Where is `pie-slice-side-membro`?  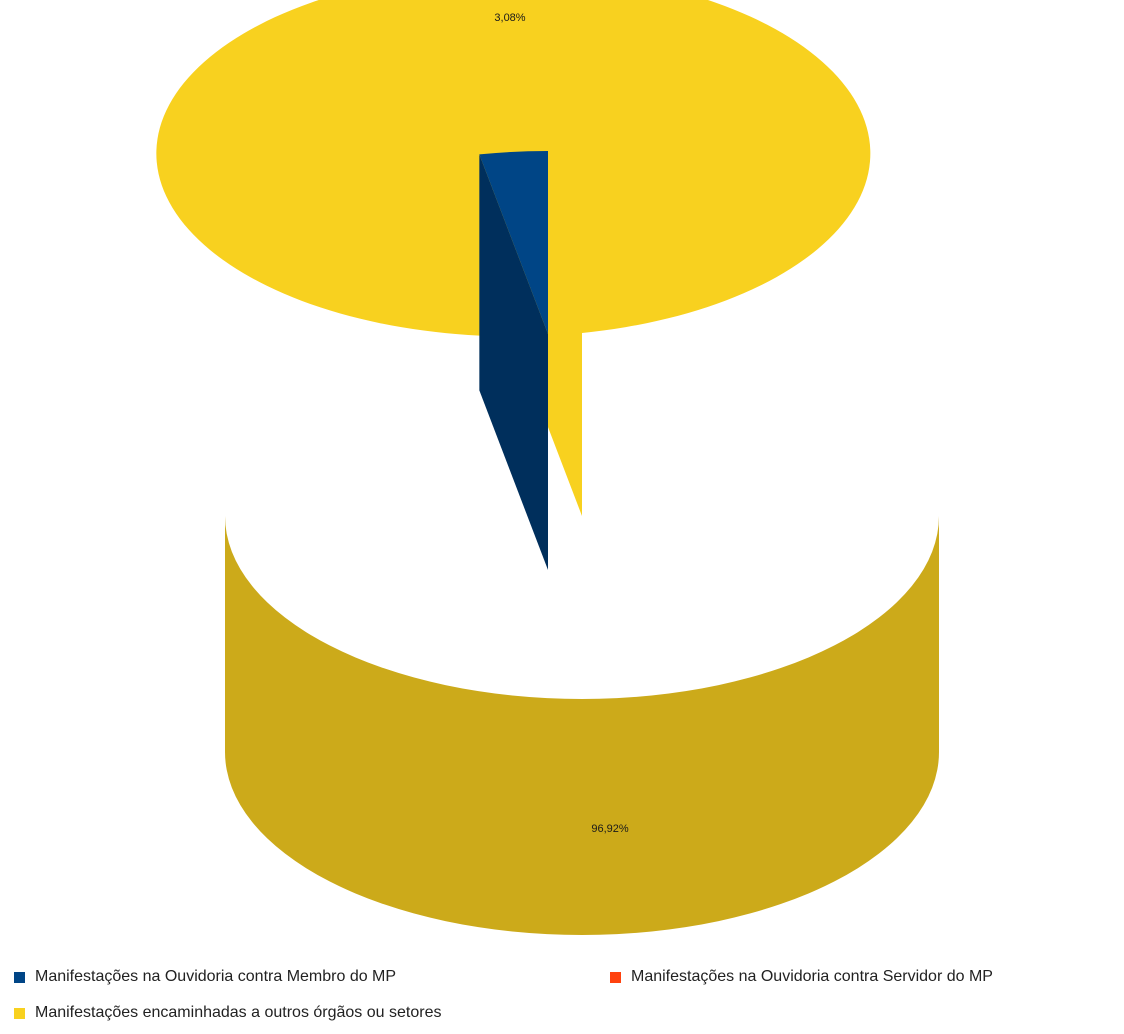 pie-slice-side-membro is located at coordinates (513, 362).